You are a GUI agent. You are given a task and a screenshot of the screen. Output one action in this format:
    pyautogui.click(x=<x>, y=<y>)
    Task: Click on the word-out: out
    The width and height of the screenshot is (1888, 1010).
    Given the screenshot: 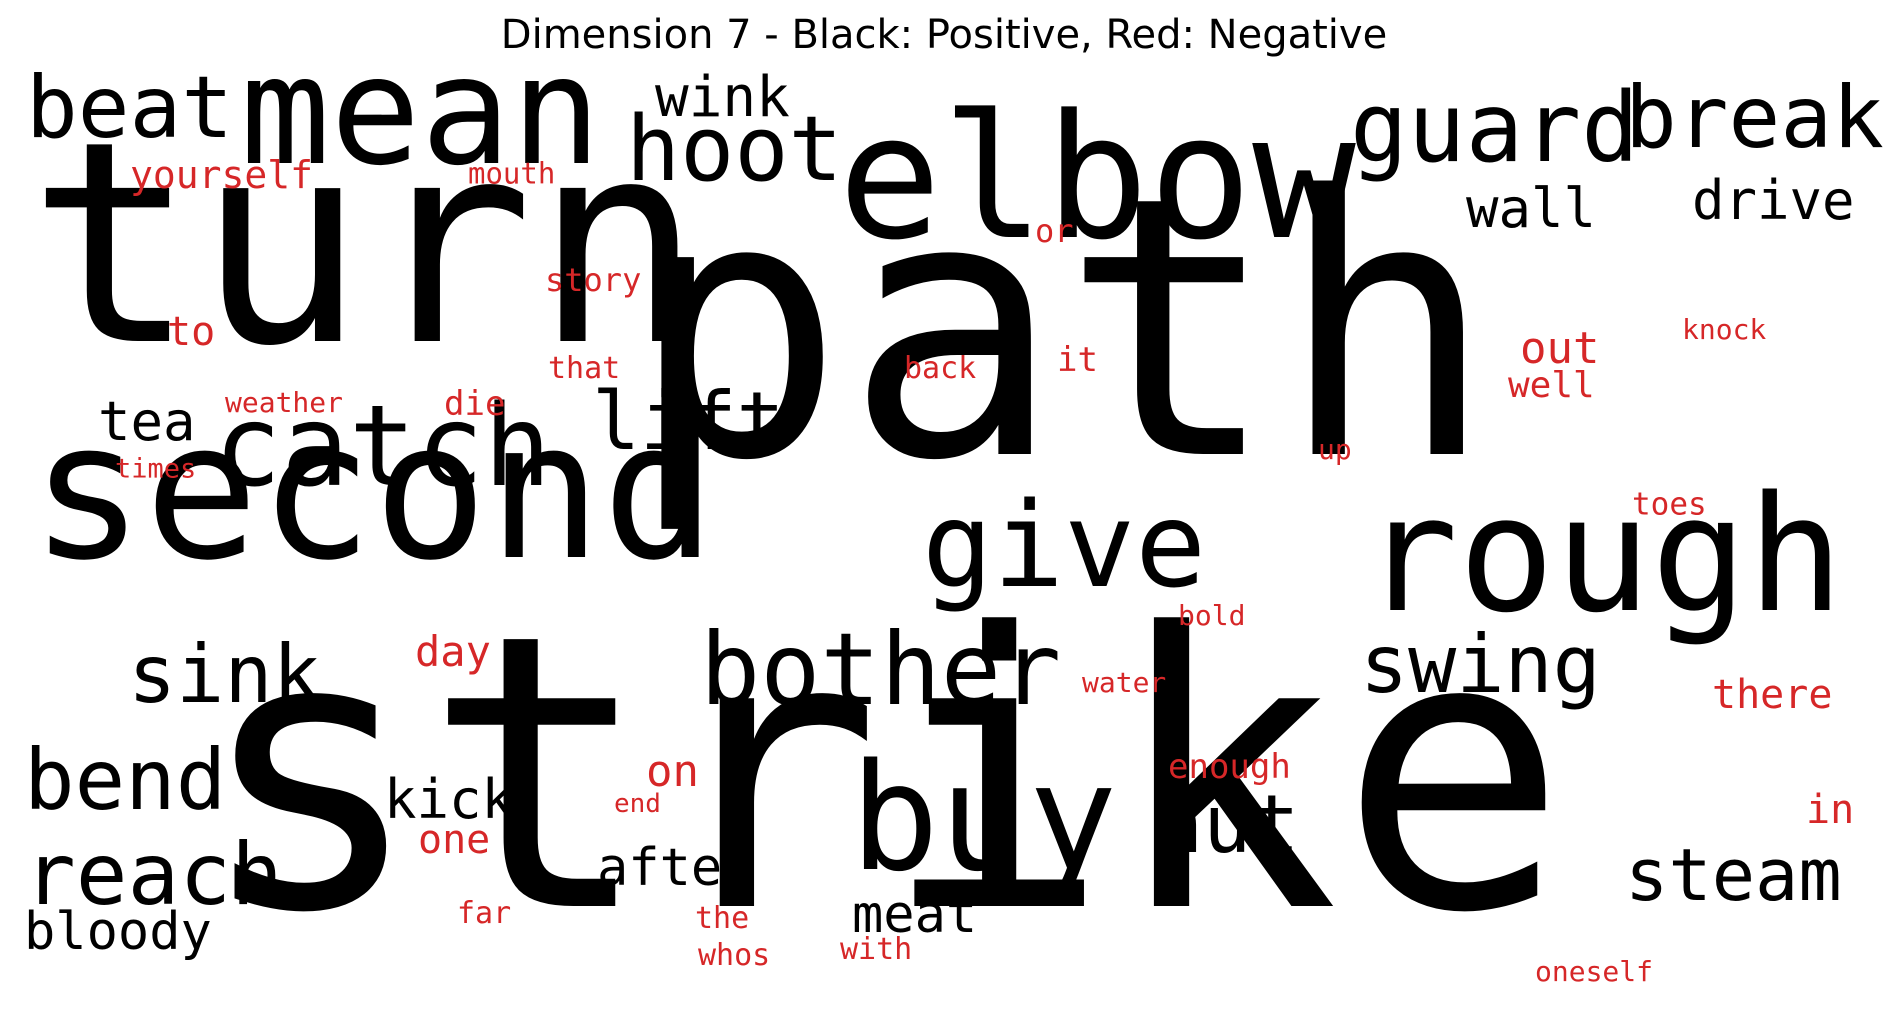 What is the action you would take?
    pyautogui.click(x=1560, y=348)
    